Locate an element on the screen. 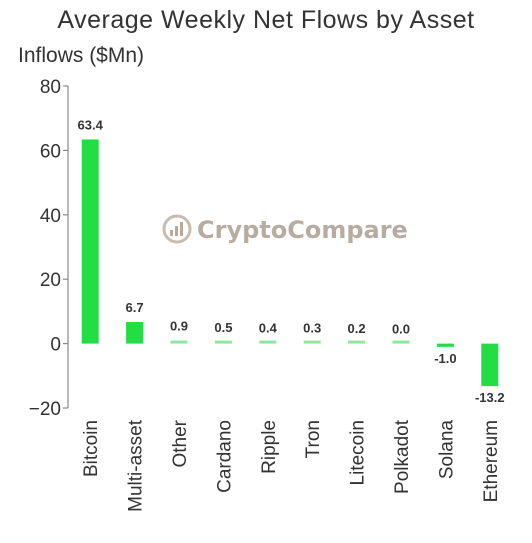 Image resolution: width=532 pixels, height=543 pixels. data-label: 0.5 is located at coordinates (223, 327).